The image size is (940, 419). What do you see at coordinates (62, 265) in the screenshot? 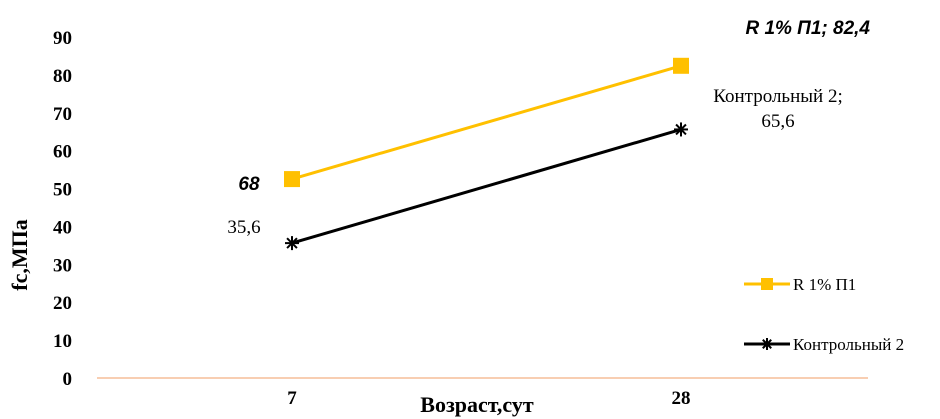
I see `y-tick-label: 30` at bounding box center [62, 265].